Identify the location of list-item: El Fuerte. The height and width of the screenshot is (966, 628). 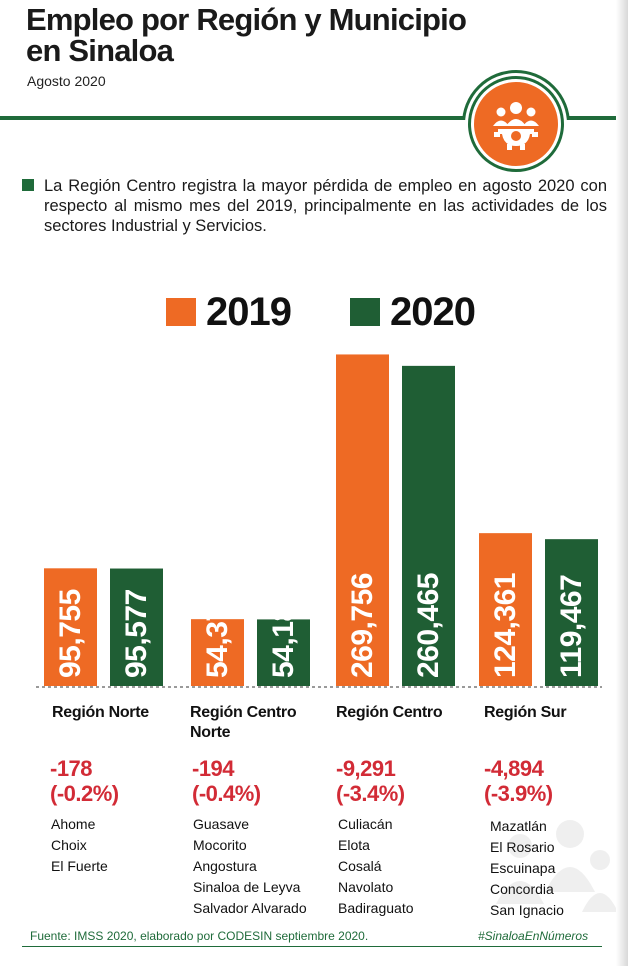
(79, 866).